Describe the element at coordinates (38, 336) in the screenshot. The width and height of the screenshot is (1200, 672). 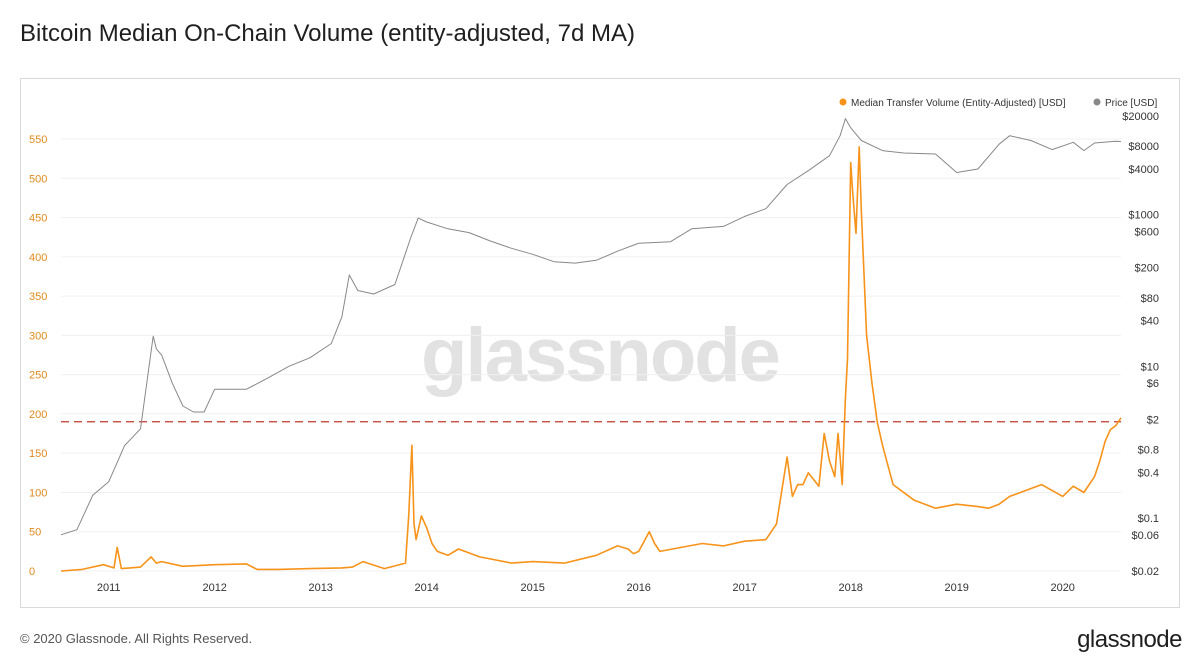
I see `y-left-tick-label: 300` at that location.